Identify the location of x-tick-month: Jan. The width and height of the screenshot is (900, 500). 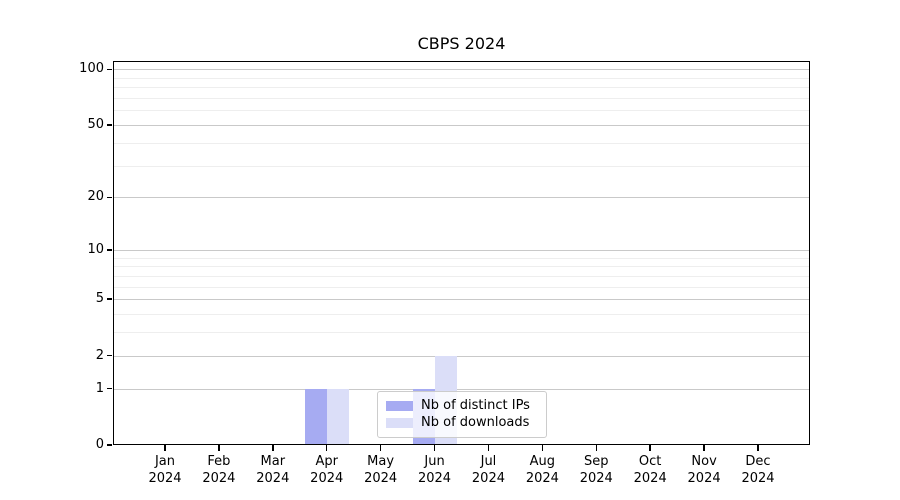
(165, 461).